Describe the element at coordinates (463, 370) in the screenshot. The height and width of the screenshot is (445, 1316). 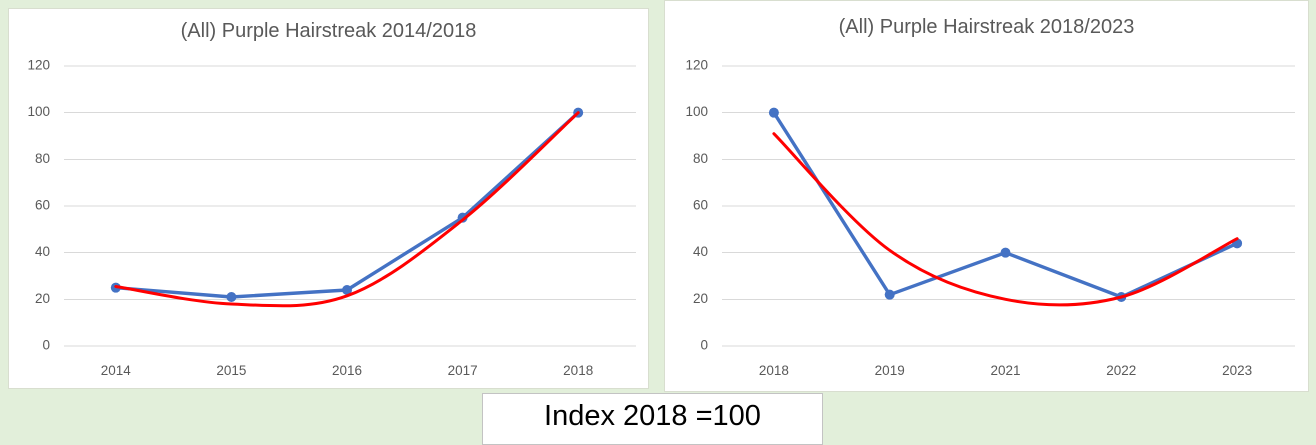
I see `x-tick-label: 2017` at that location.